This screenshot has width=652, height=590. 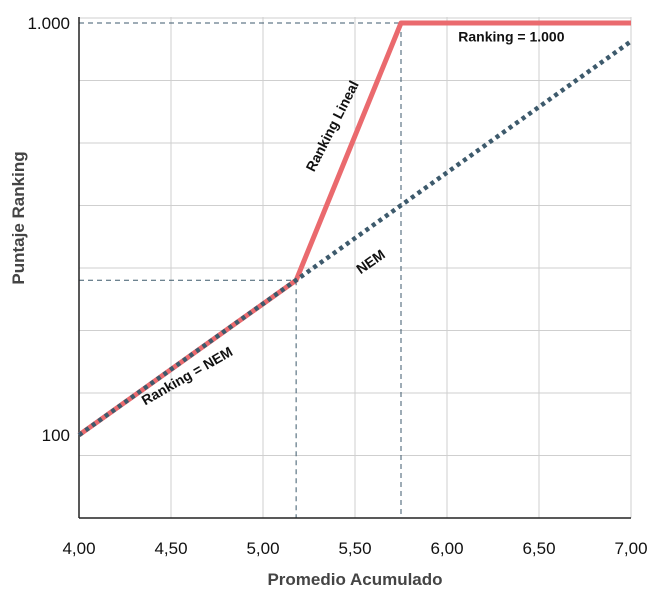 What do you see at coordinates (56, 435) in the screenshot?
I see `y-tick-label: 100` at bounding box center [56, 435].